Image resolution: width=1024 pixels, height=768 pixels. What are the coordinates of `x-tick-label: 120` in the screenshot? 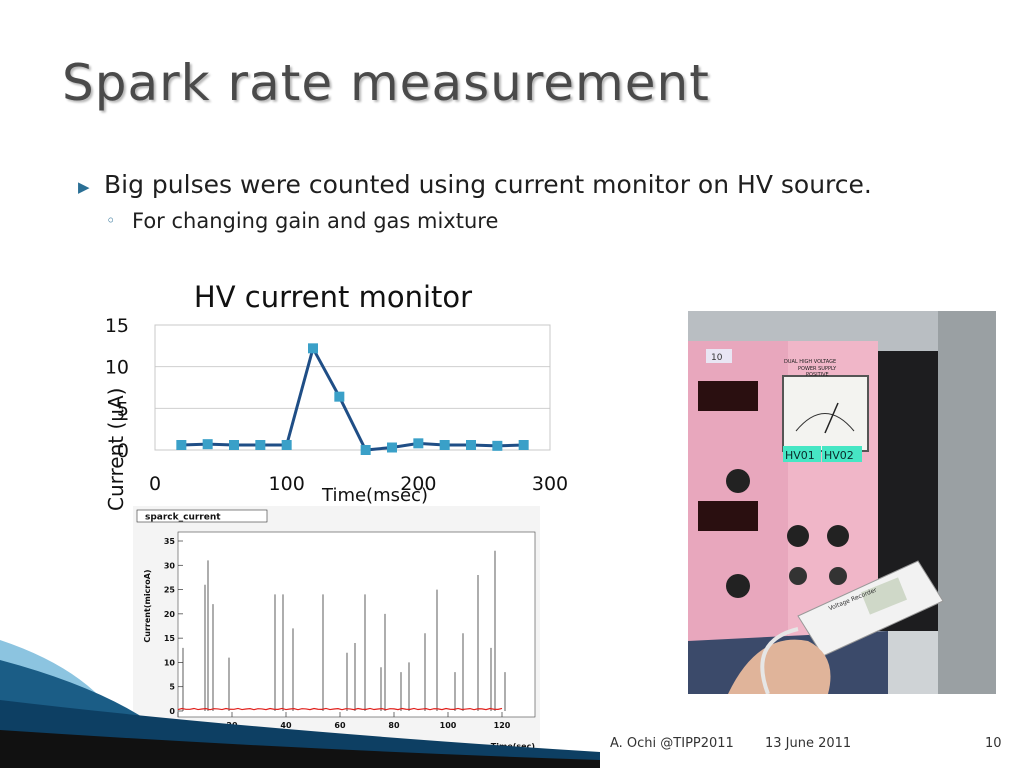 It's located at (502, 725).